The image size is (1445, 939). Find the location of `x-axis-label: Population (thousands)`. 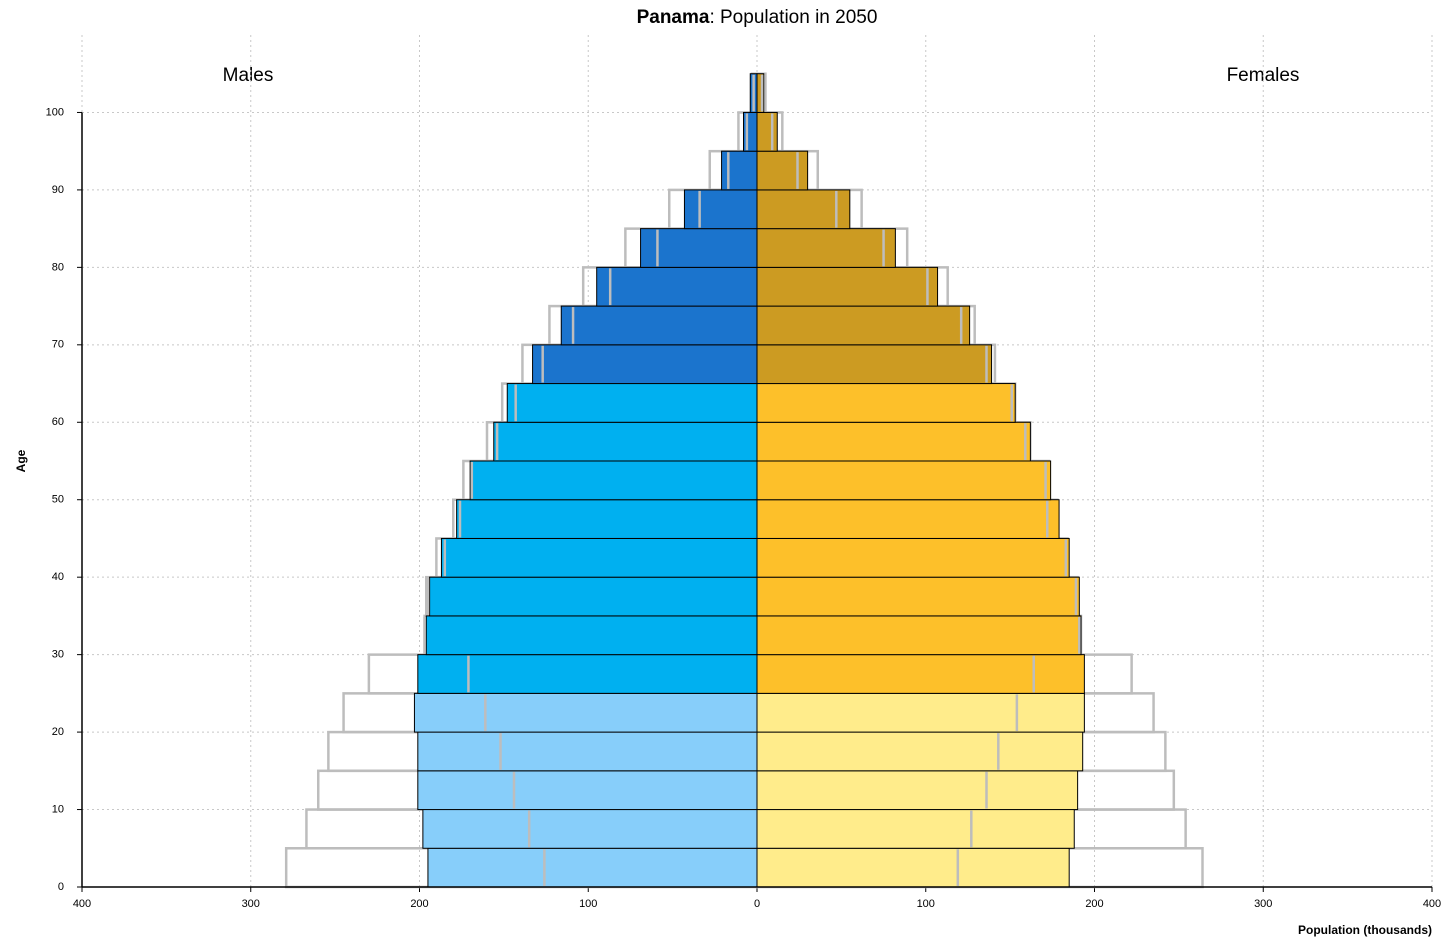

x-axis-label: Population (thousands) is located at coordinates (1365, 930).